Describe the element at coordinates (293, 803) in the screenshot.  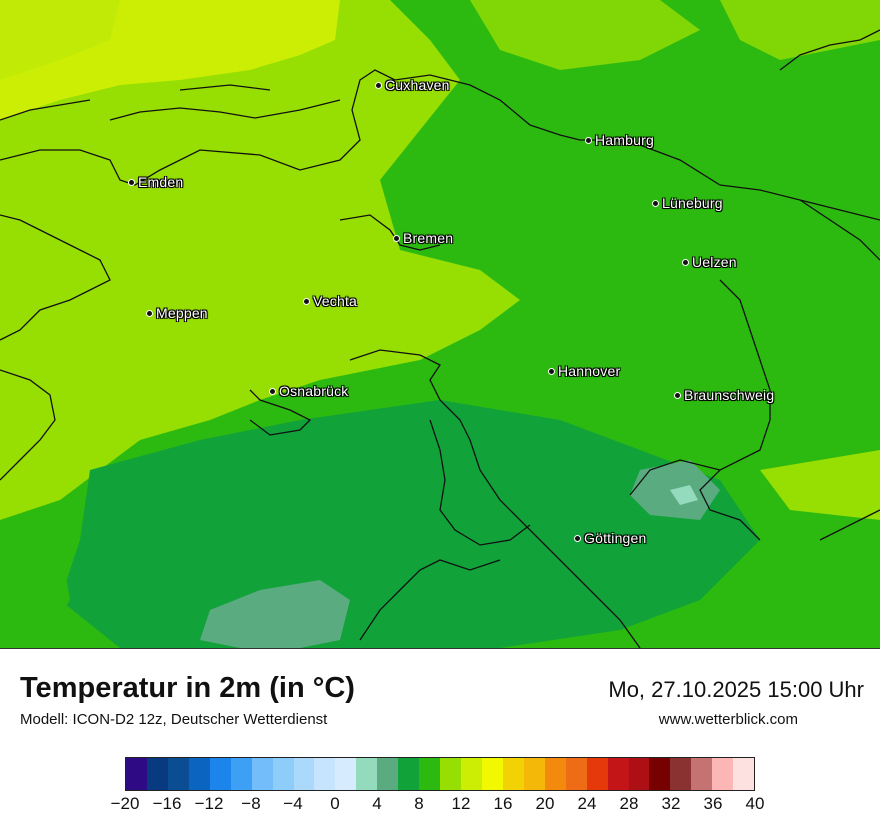
I see `colorbar-tick-label: −4` at that location.